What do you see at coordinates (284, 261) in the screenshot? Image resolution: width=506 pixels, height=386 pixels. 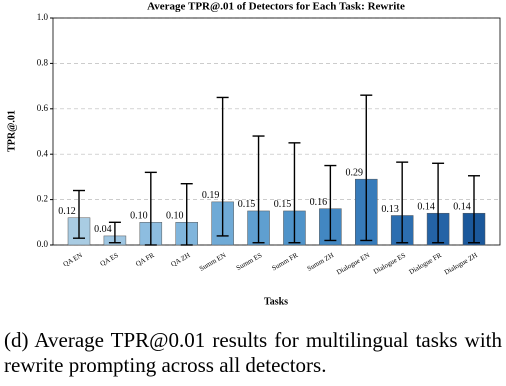 I see `x-tick-label: Summ FR` at bounding box center [284, 261].